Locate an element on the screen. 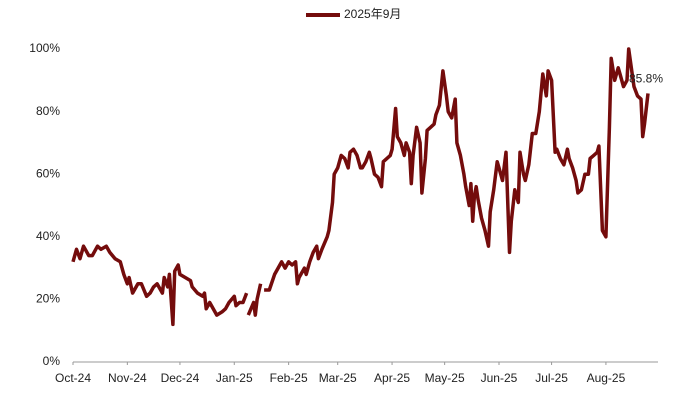  annotation: 85.8% is located at coordinates (646, 79).